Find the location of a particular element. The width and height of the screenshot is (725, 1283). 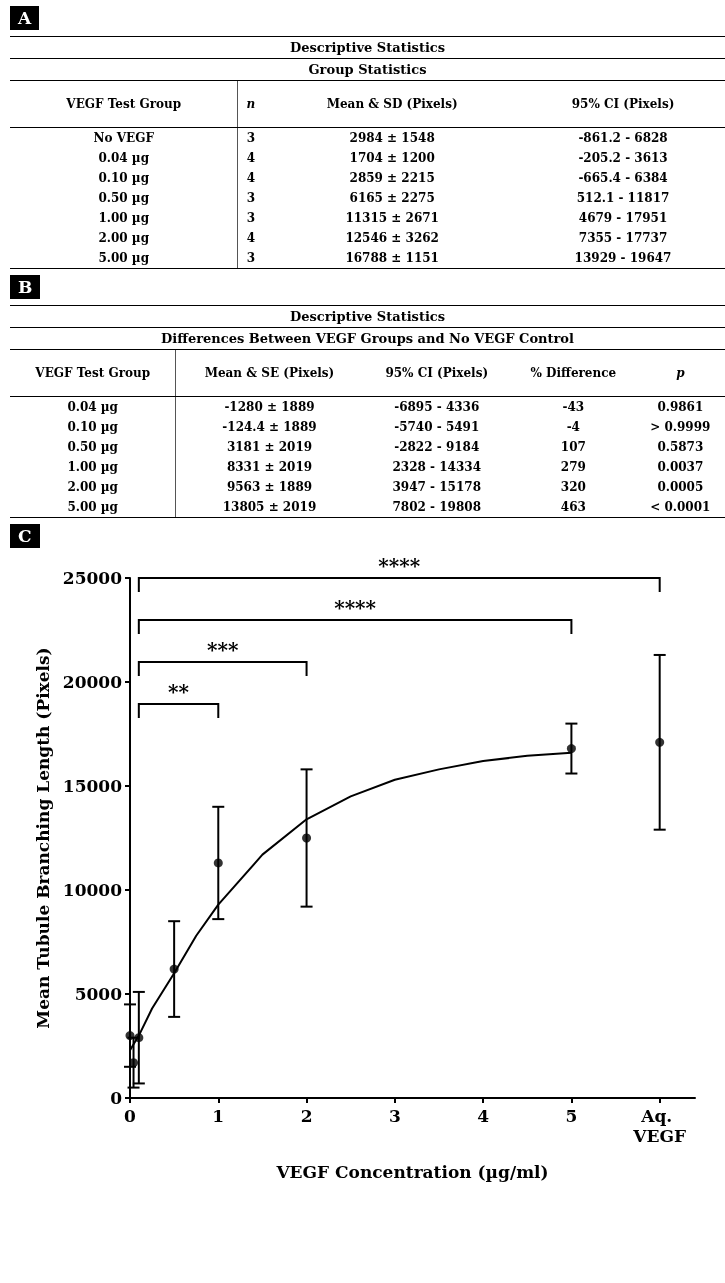

text: -205.2 - 3613 is located at coordinates (623, 158).